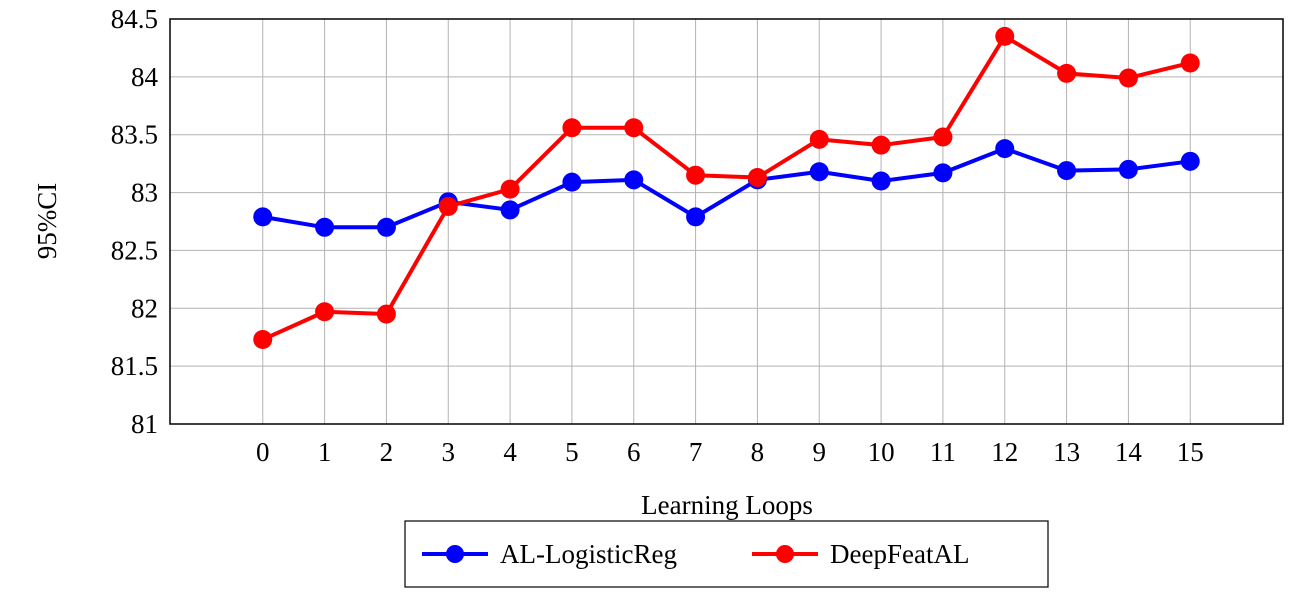 The height and width of the screenshot is (598, 1307). What do you see at coordinates (1190, 452) in the screenshot?
I see `x-tick-label: 15` at bounding box center [1190, 452].